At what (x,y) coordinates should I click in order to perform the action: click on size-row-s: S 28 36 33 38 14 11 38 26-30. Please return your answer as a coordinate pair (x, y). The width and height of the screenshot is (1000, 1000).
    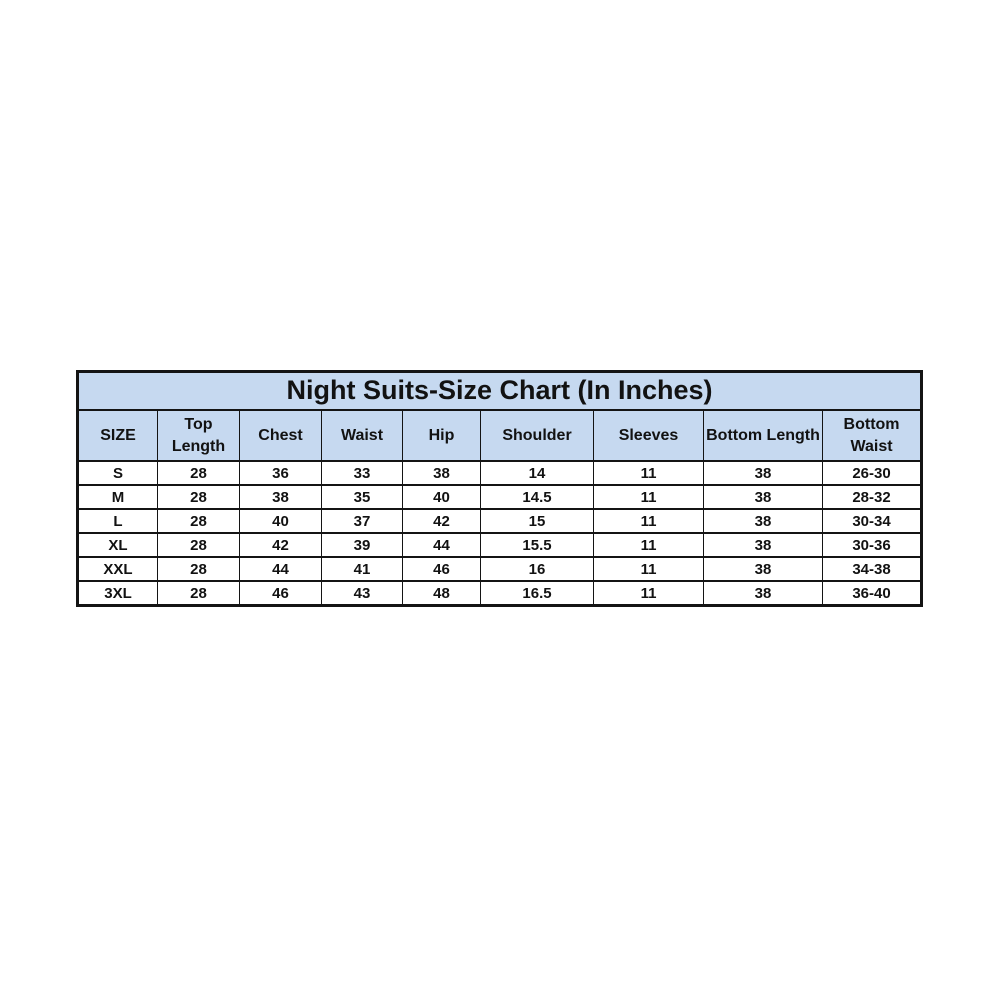
    Looking at the image, I should click on (500, 473).